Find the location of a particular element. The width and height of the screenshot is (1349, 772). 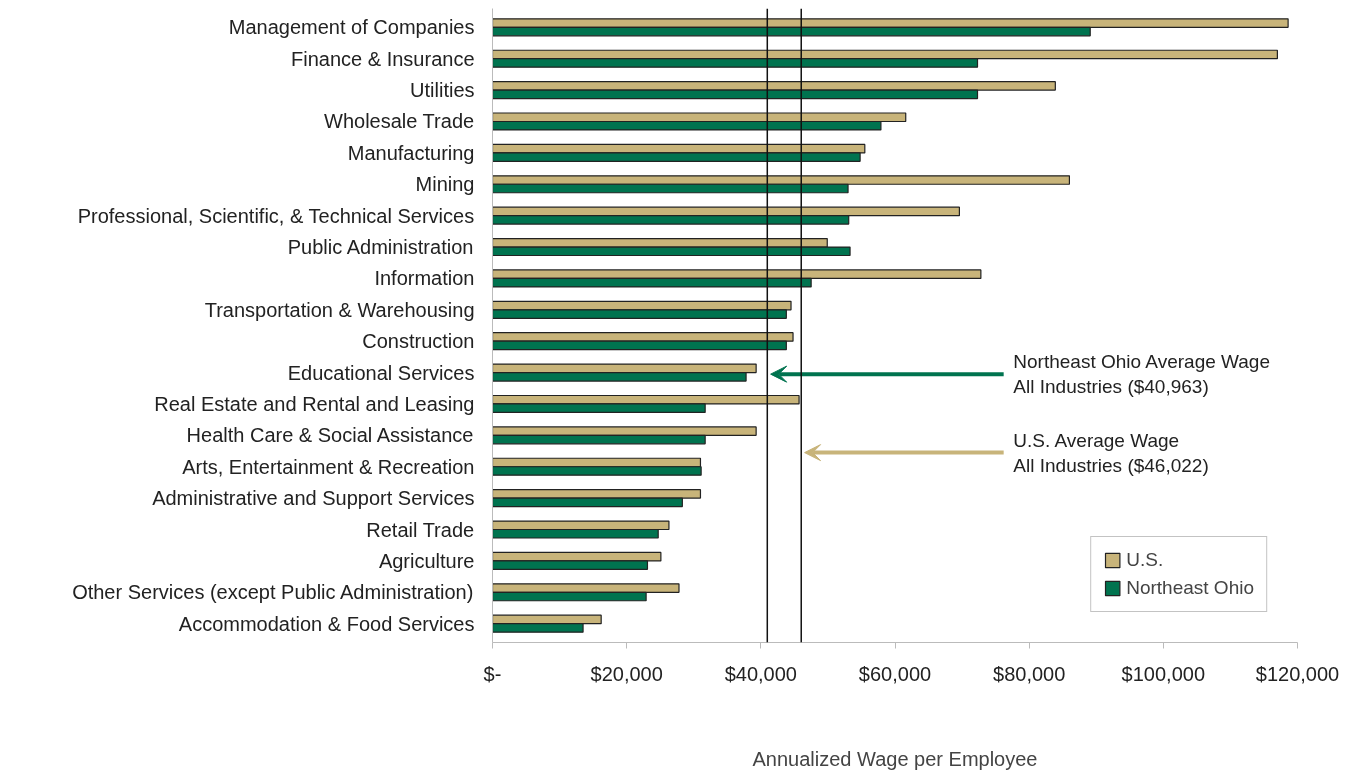

y-tick-label: Agriculture is located at coordinates (426, 560).